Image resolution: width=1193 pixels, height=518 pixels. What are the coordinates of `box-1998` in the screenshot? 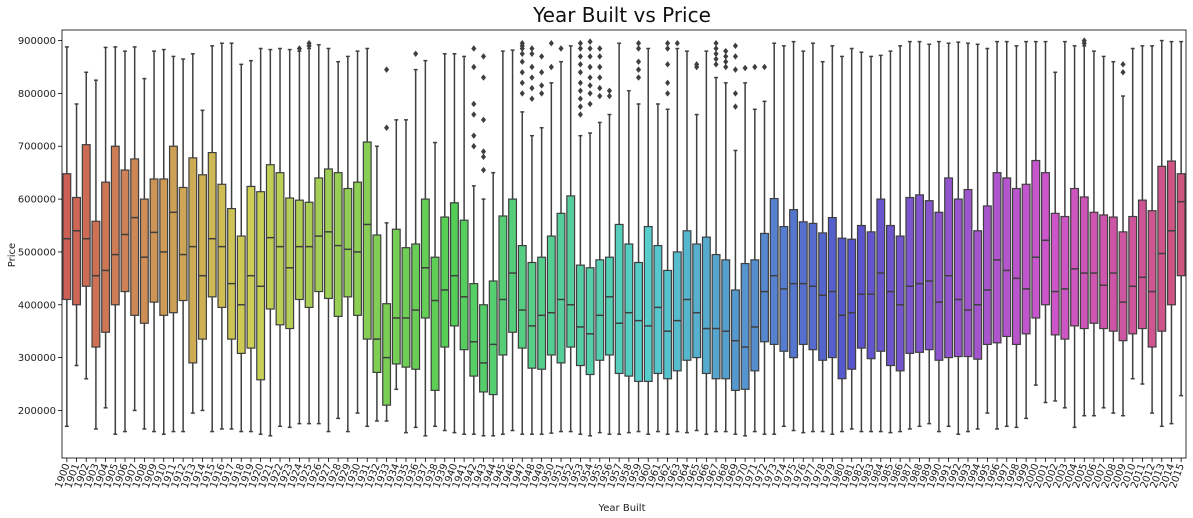 It's located at (1016, 237).